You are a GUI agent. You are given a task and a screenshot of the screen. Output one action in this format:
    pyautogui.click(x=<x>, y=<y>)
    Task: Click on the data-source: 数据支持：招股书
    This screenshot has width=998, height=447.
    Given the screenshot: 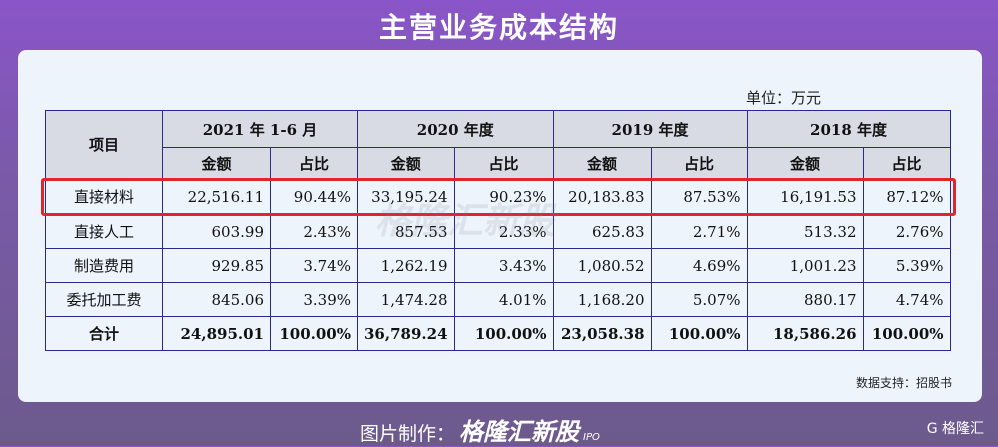 What is the action you would take?
    pyautogui.click(x=903, y=383)
    